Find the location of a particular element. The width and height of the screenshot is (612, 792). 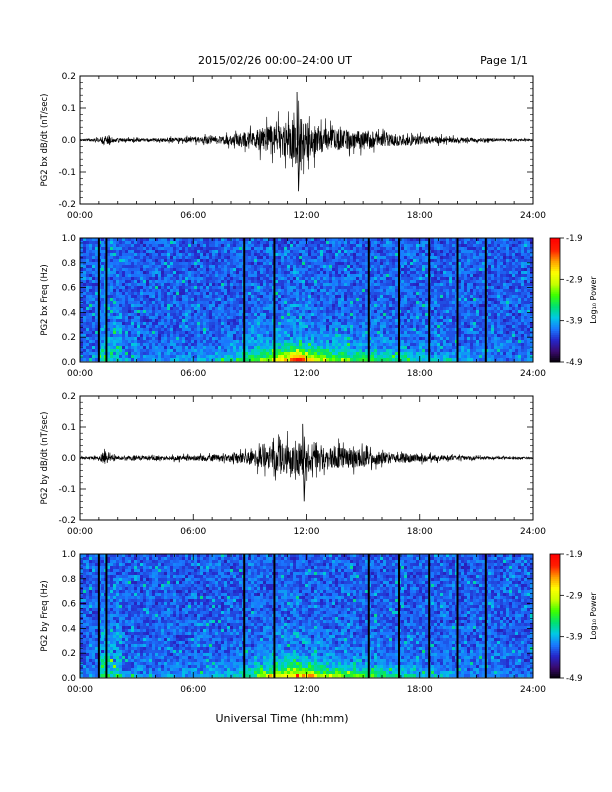

page-title: 2015/02/26 00:00–24:00 UT is located at coordinates (275, 60).